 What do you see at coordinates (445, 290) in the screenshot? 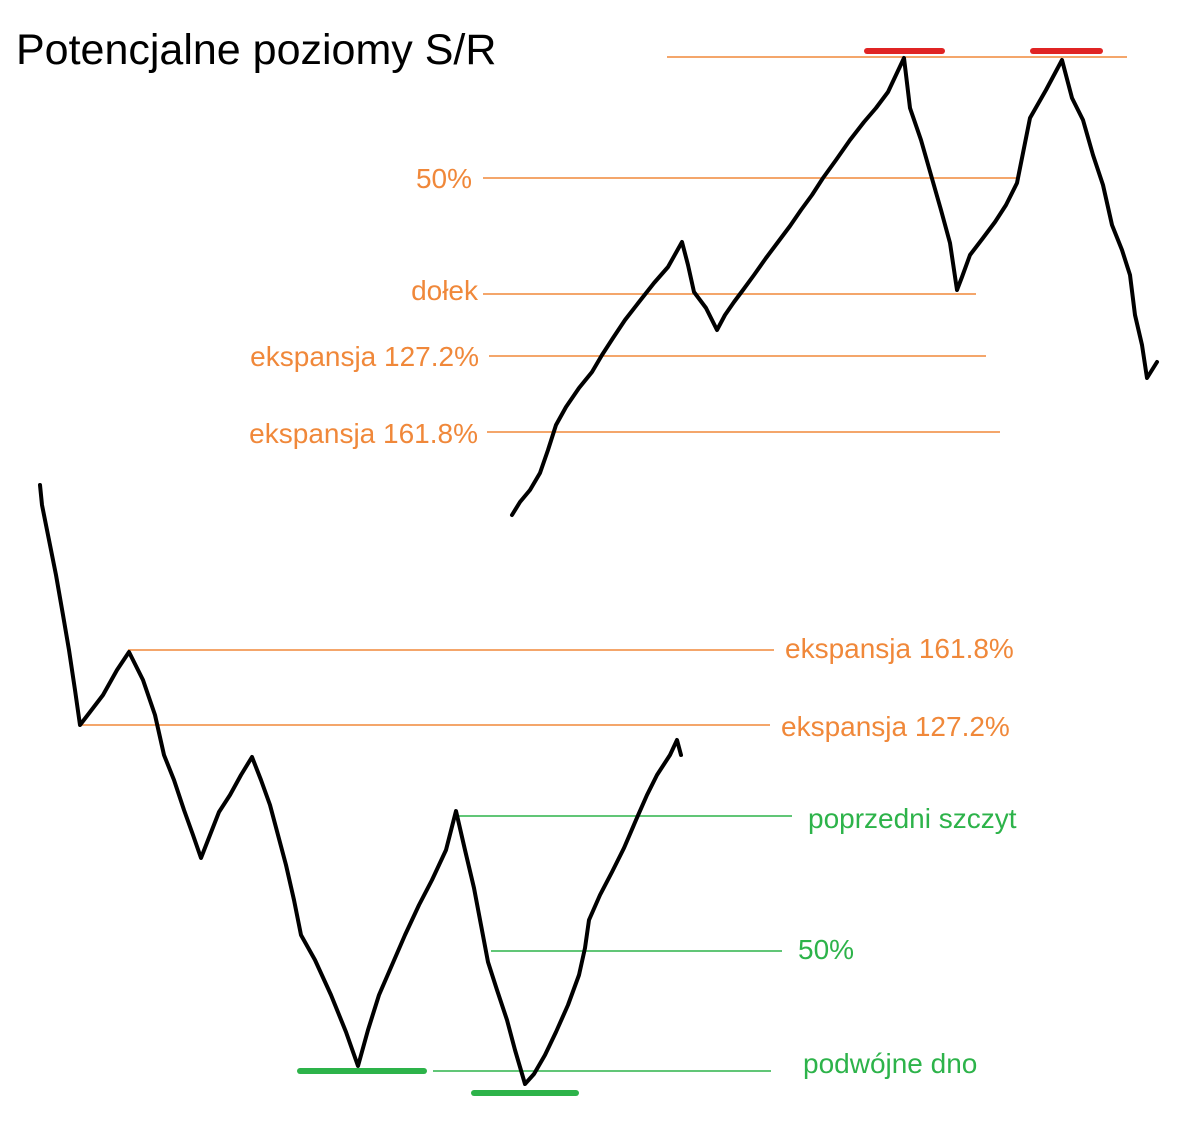
I see `top-dolek-label: dołek` at bounding box center [445, 290].